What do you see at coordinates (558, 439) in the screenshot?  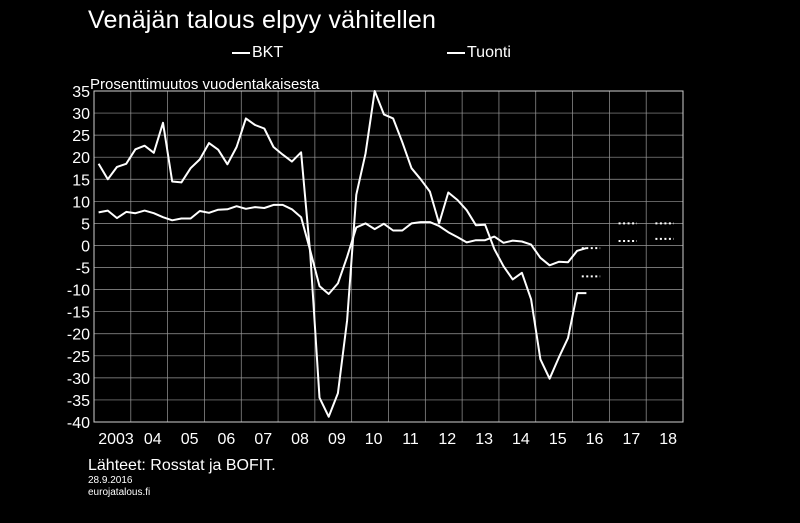 I see `x-tick-label: 15` at bounding box center [558, 439].